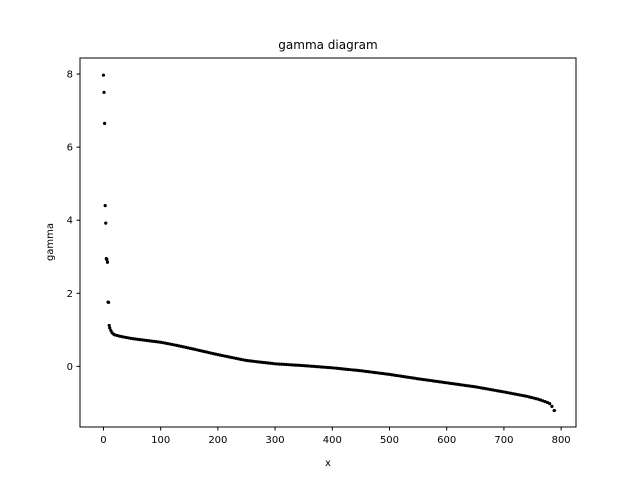  I want to click on x-axis-ticks: 0 100 200 300 400 500 600 700 800, so click(335, 436).